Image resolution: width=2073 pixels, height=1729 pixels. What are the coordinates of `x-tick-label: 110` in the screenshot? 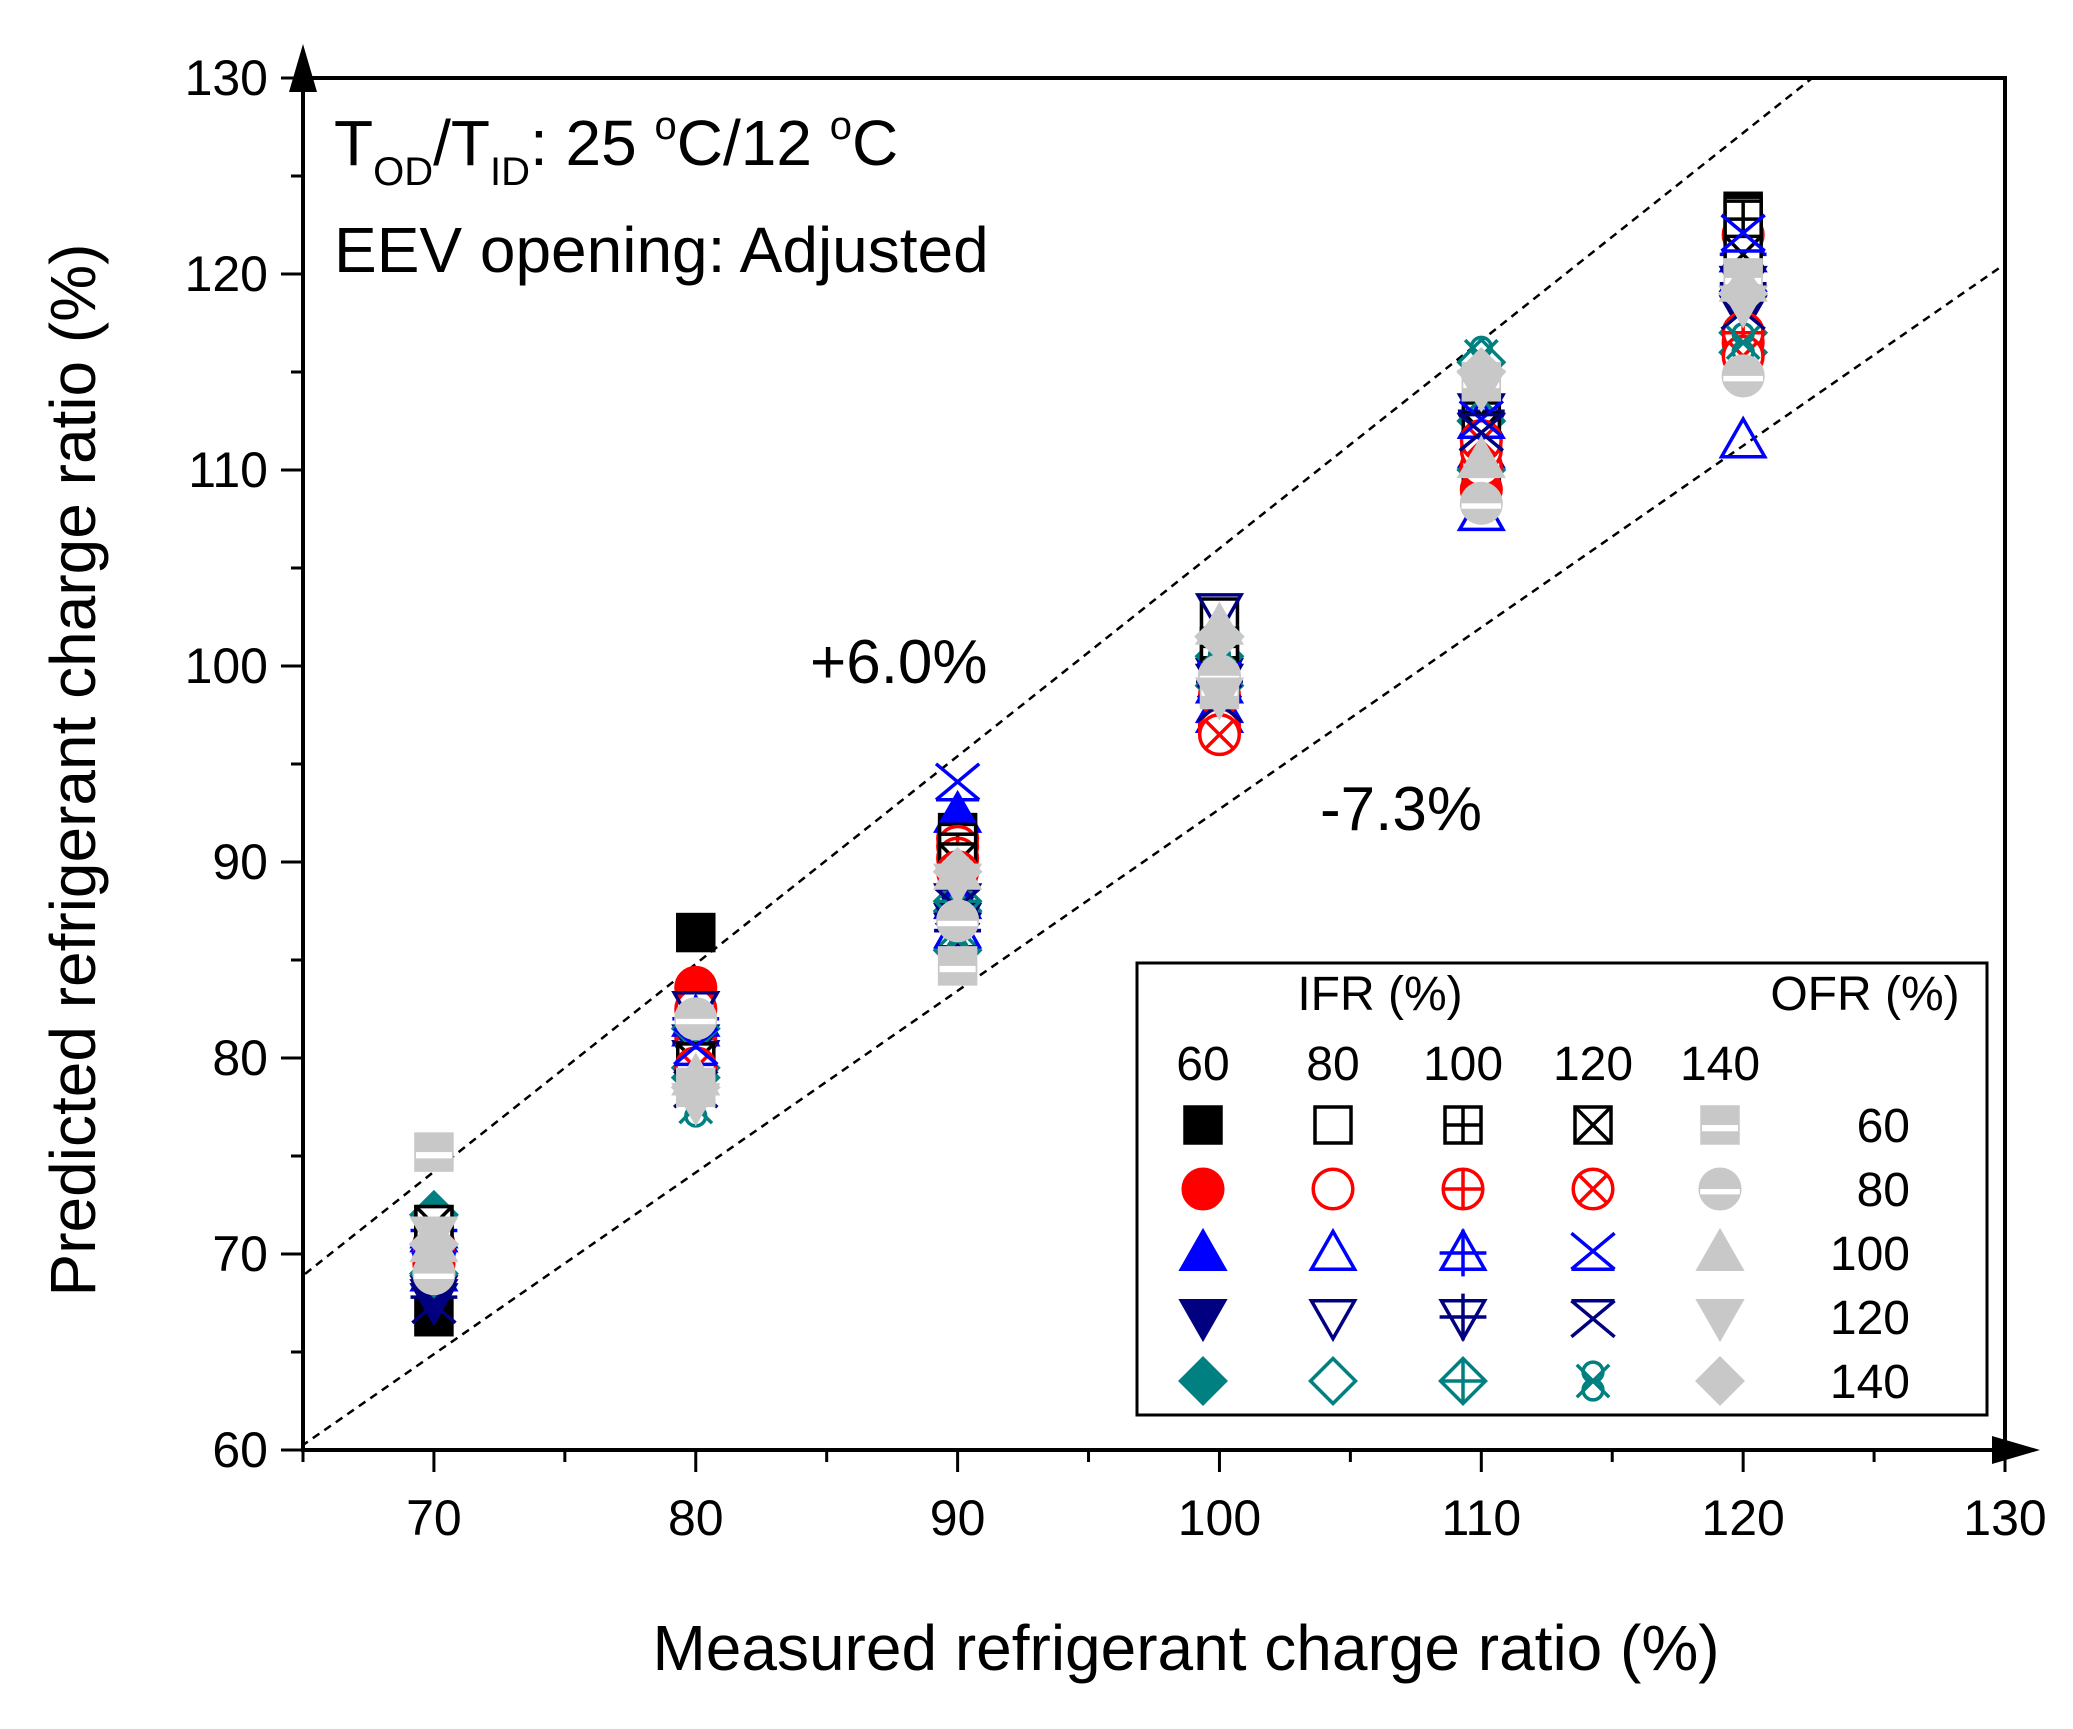 It's located at (1481, 1518).